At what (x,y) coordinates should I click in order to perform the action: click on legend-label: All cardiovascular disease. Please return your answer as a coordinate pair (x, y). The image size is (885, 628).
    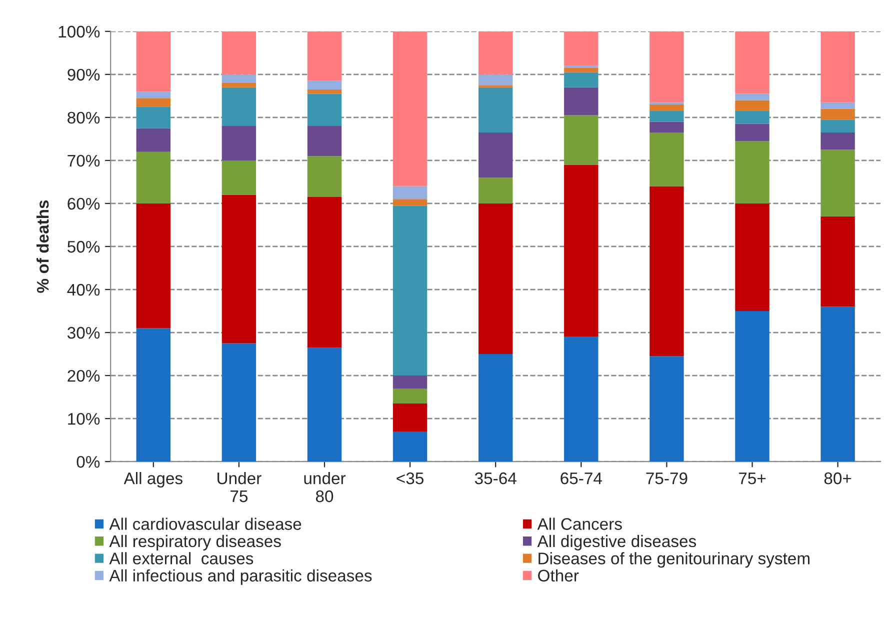
    Looking at the image, I should click on (205, 524).